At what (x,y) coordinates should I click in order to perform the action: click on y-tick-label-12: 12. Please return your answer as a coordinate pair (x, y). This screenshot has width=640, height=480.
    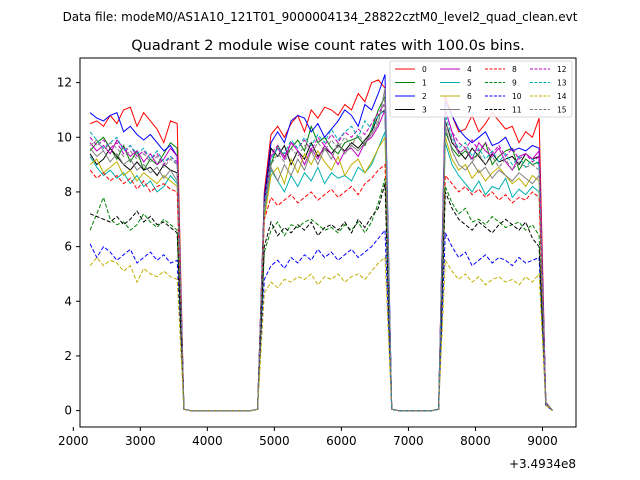
    Looking at the image, I should click on (64, 83).